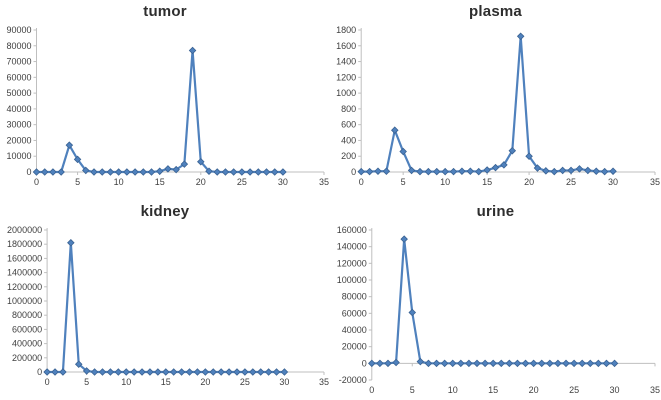 Image resolution: width=661 pixels, height=400 pixels. Describe the element at coordinates (403, 182) in the screenshot. I see `x-axis-tick-label: 5` at that location.